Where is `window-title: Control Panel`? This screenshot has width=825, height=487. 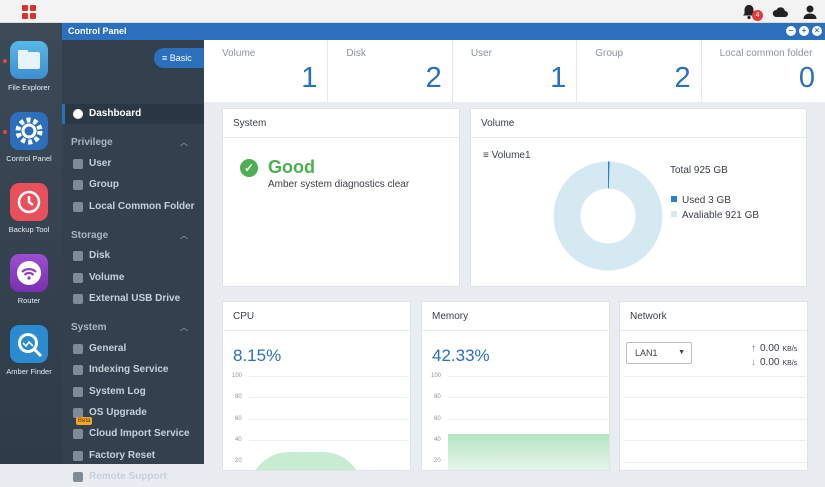
window-title: Control Panel is located at coordinates (97, 31).